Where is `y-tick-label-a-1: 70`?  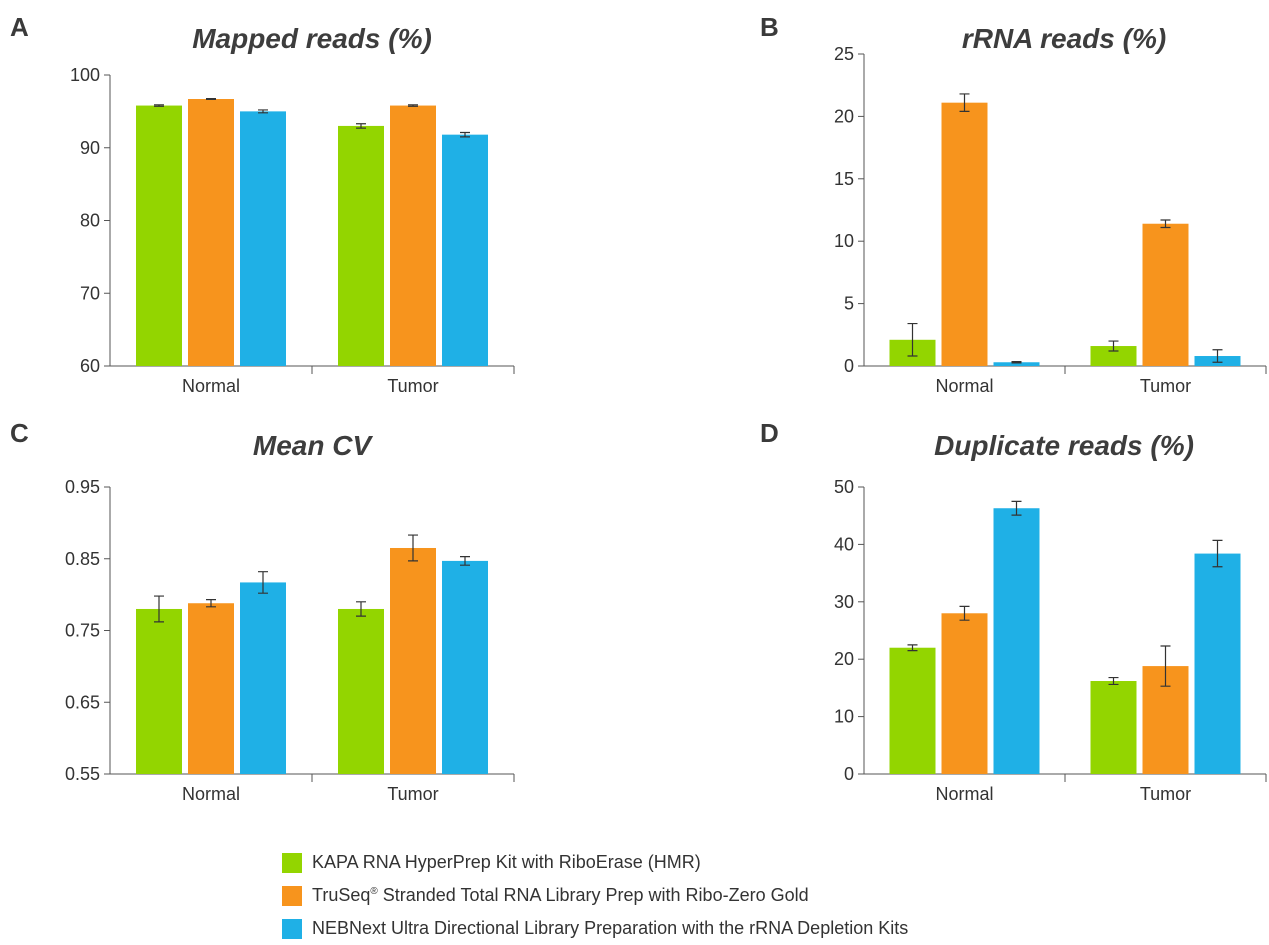 y-tick-label-a-1: 70 is located at coordinates (90, 293).